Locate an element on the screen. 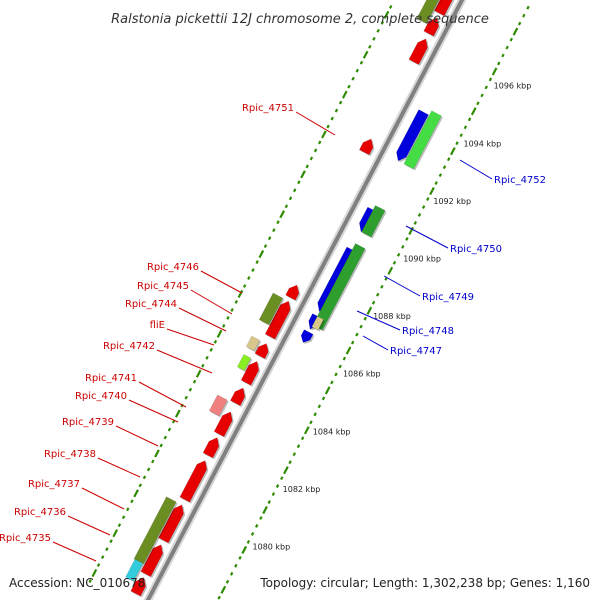 The height and width of the screenshot is (600, 600). kbp-tick-label: 1088 kbp is located at coordinates (392, 316).